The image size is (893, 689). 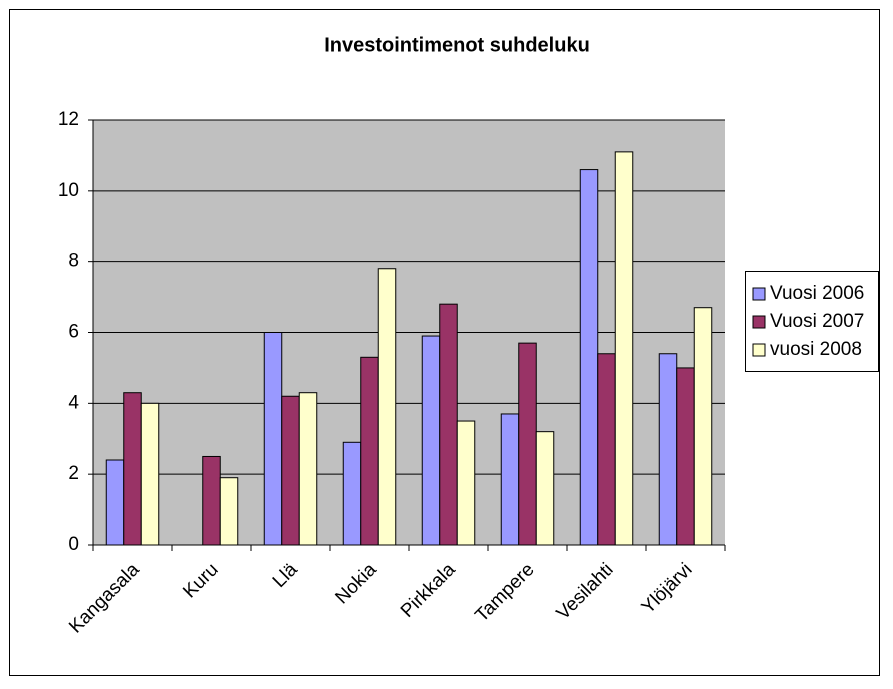 What do you see at coordinates (457, 45) in the screenshot?
I see `chart-title: Investointimenot suhdeluku` at bounding box center [457, 45].